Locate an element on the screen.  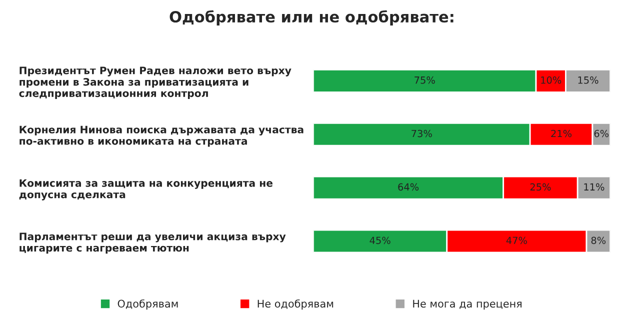
legend-label: Не одобрявам is located at coordinates (296, 304).